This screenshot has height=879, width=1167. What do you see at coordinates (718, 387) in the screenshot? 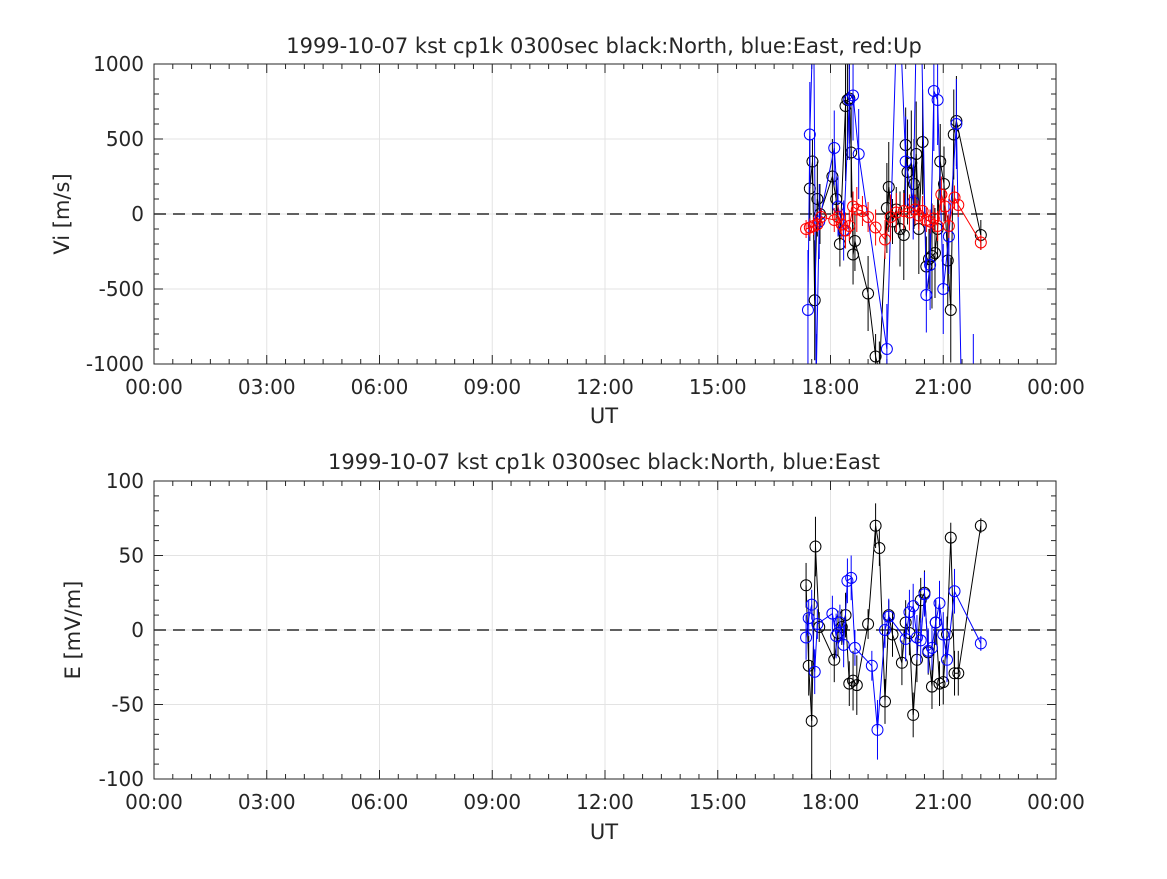
I see `velocity-x-tick-label: 15:00` at bounding box center [718, 387].